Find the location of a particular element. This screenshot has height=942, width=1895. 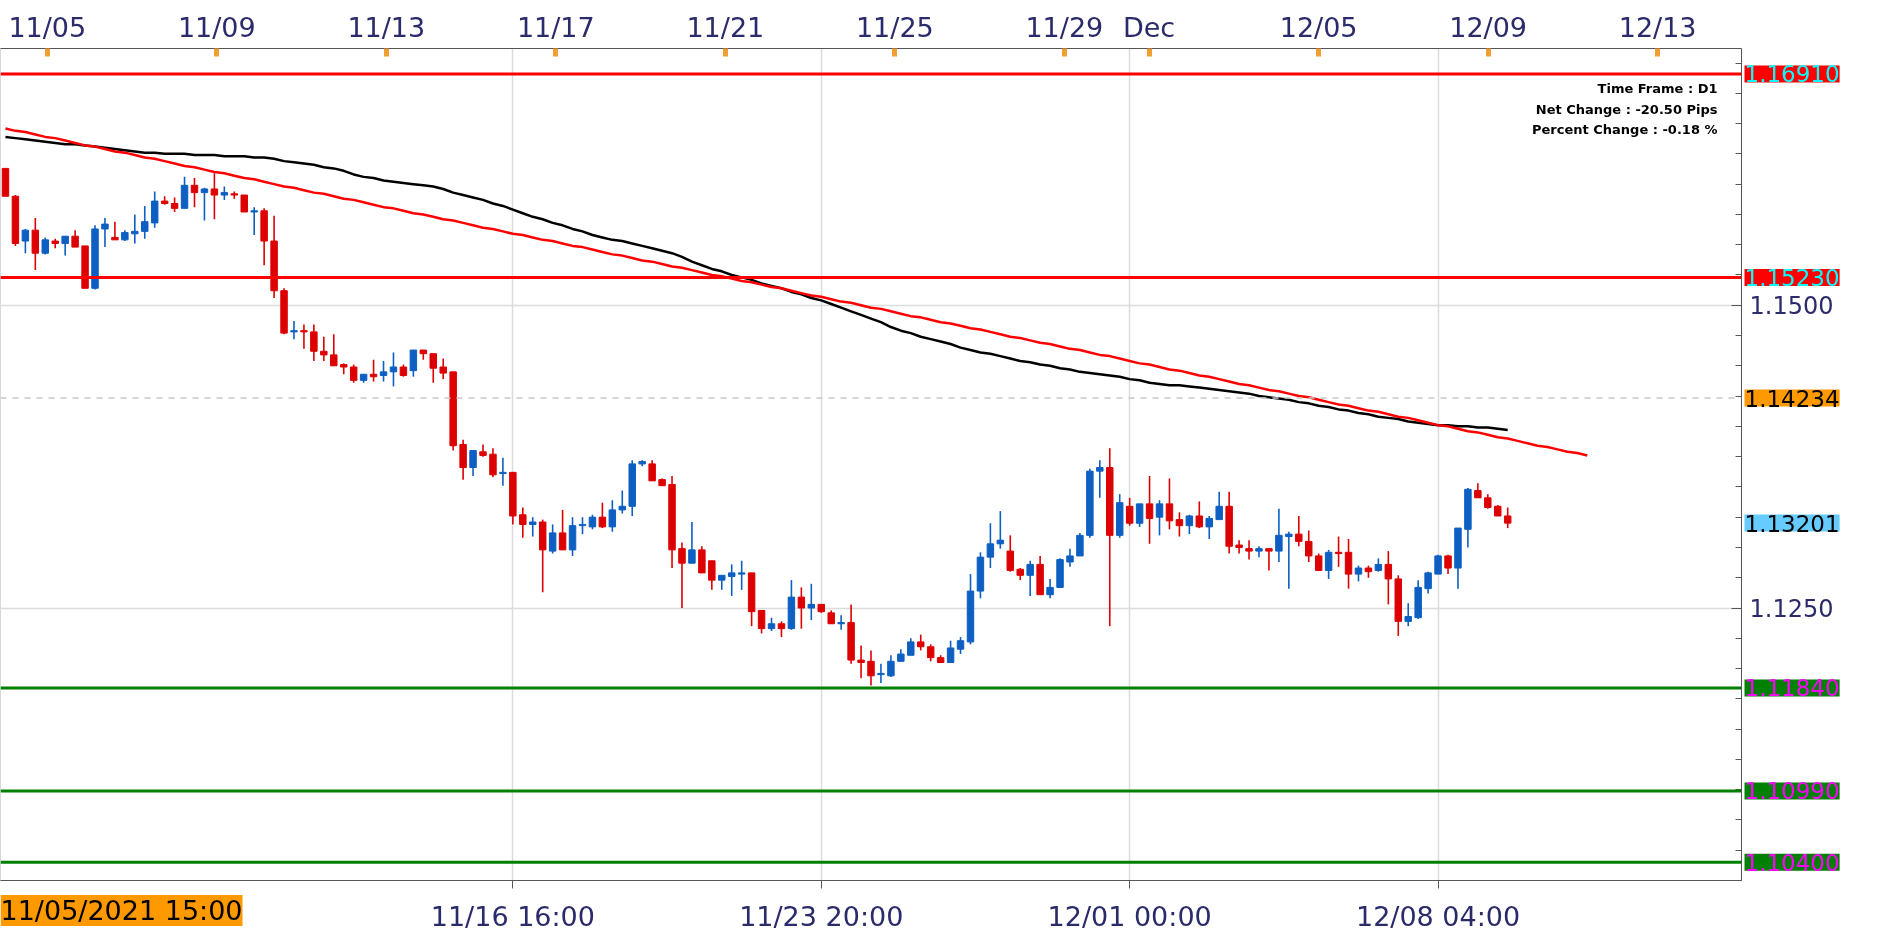

ref-line-label: 1.11840 is located at coordinates (1792, 688).